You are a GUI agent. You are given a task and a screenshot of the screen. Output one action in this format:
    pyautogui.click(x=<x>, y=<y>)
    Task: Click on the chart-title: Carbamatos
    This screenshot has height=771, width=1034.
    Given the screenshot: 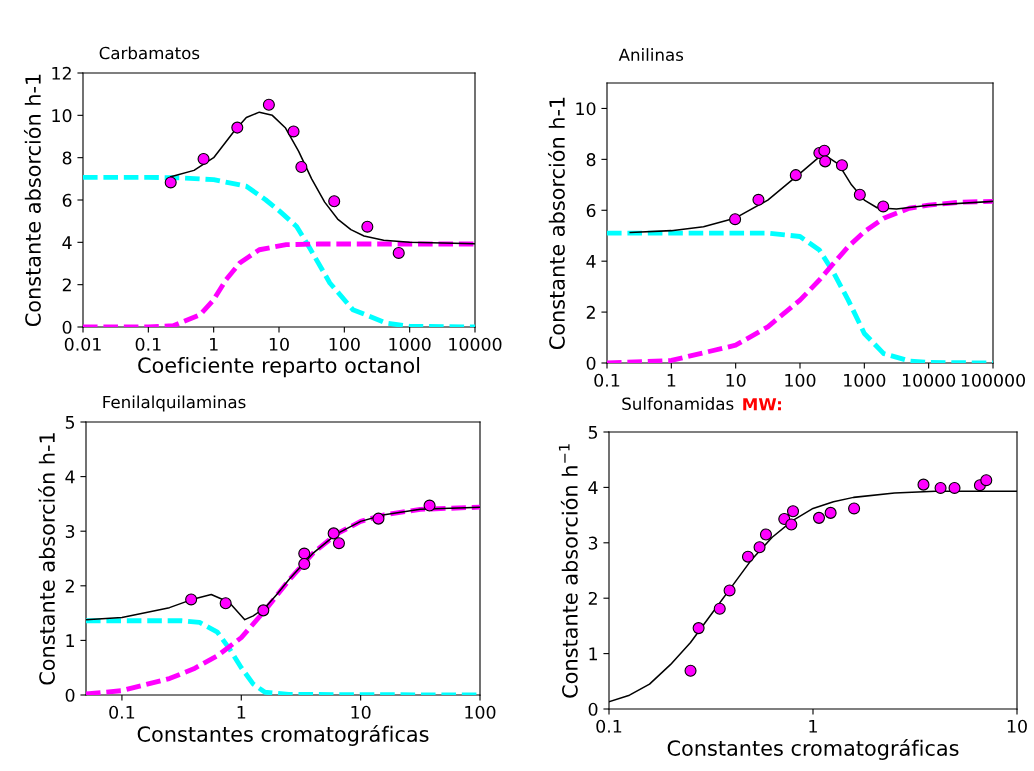 What is the action you would take?
    pyautogui.click(x=149, y=53)
    